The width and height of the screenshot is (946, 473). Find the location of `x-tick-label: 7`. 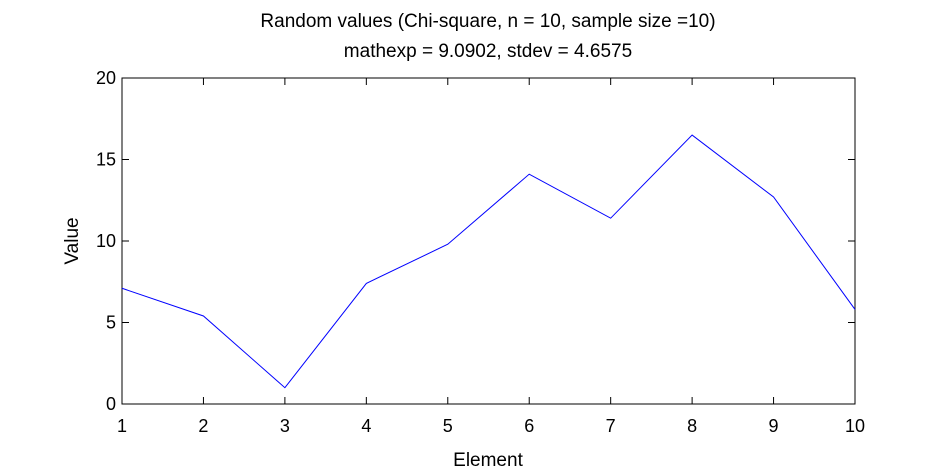

x-tick-label: 7 is located at coordinates (611, 426).